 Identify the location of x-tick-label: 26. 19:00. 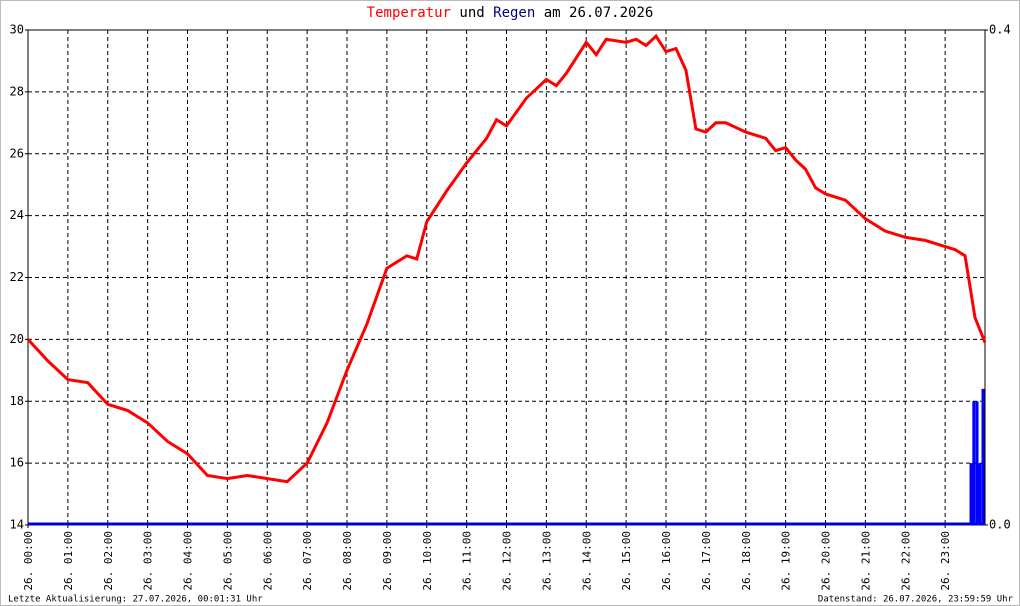
(786, 561).